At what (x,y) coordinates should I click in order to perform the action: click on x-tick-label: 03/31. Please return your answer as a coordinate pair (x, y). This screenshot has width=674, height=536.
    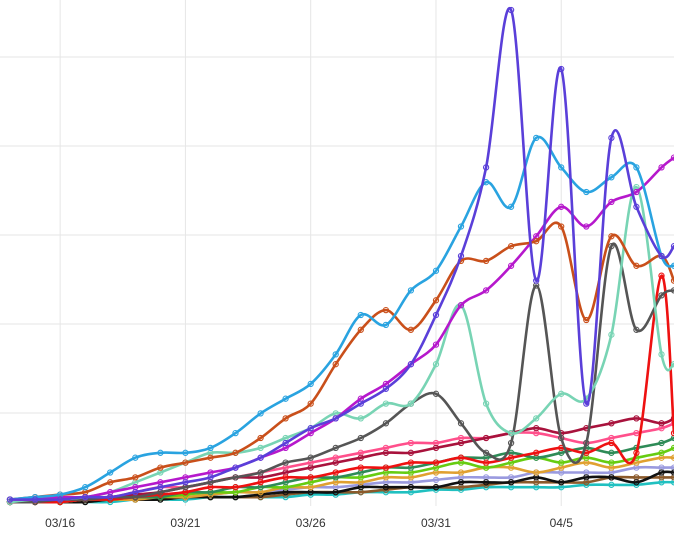
    Looking at the image, I should click on (436, 523).